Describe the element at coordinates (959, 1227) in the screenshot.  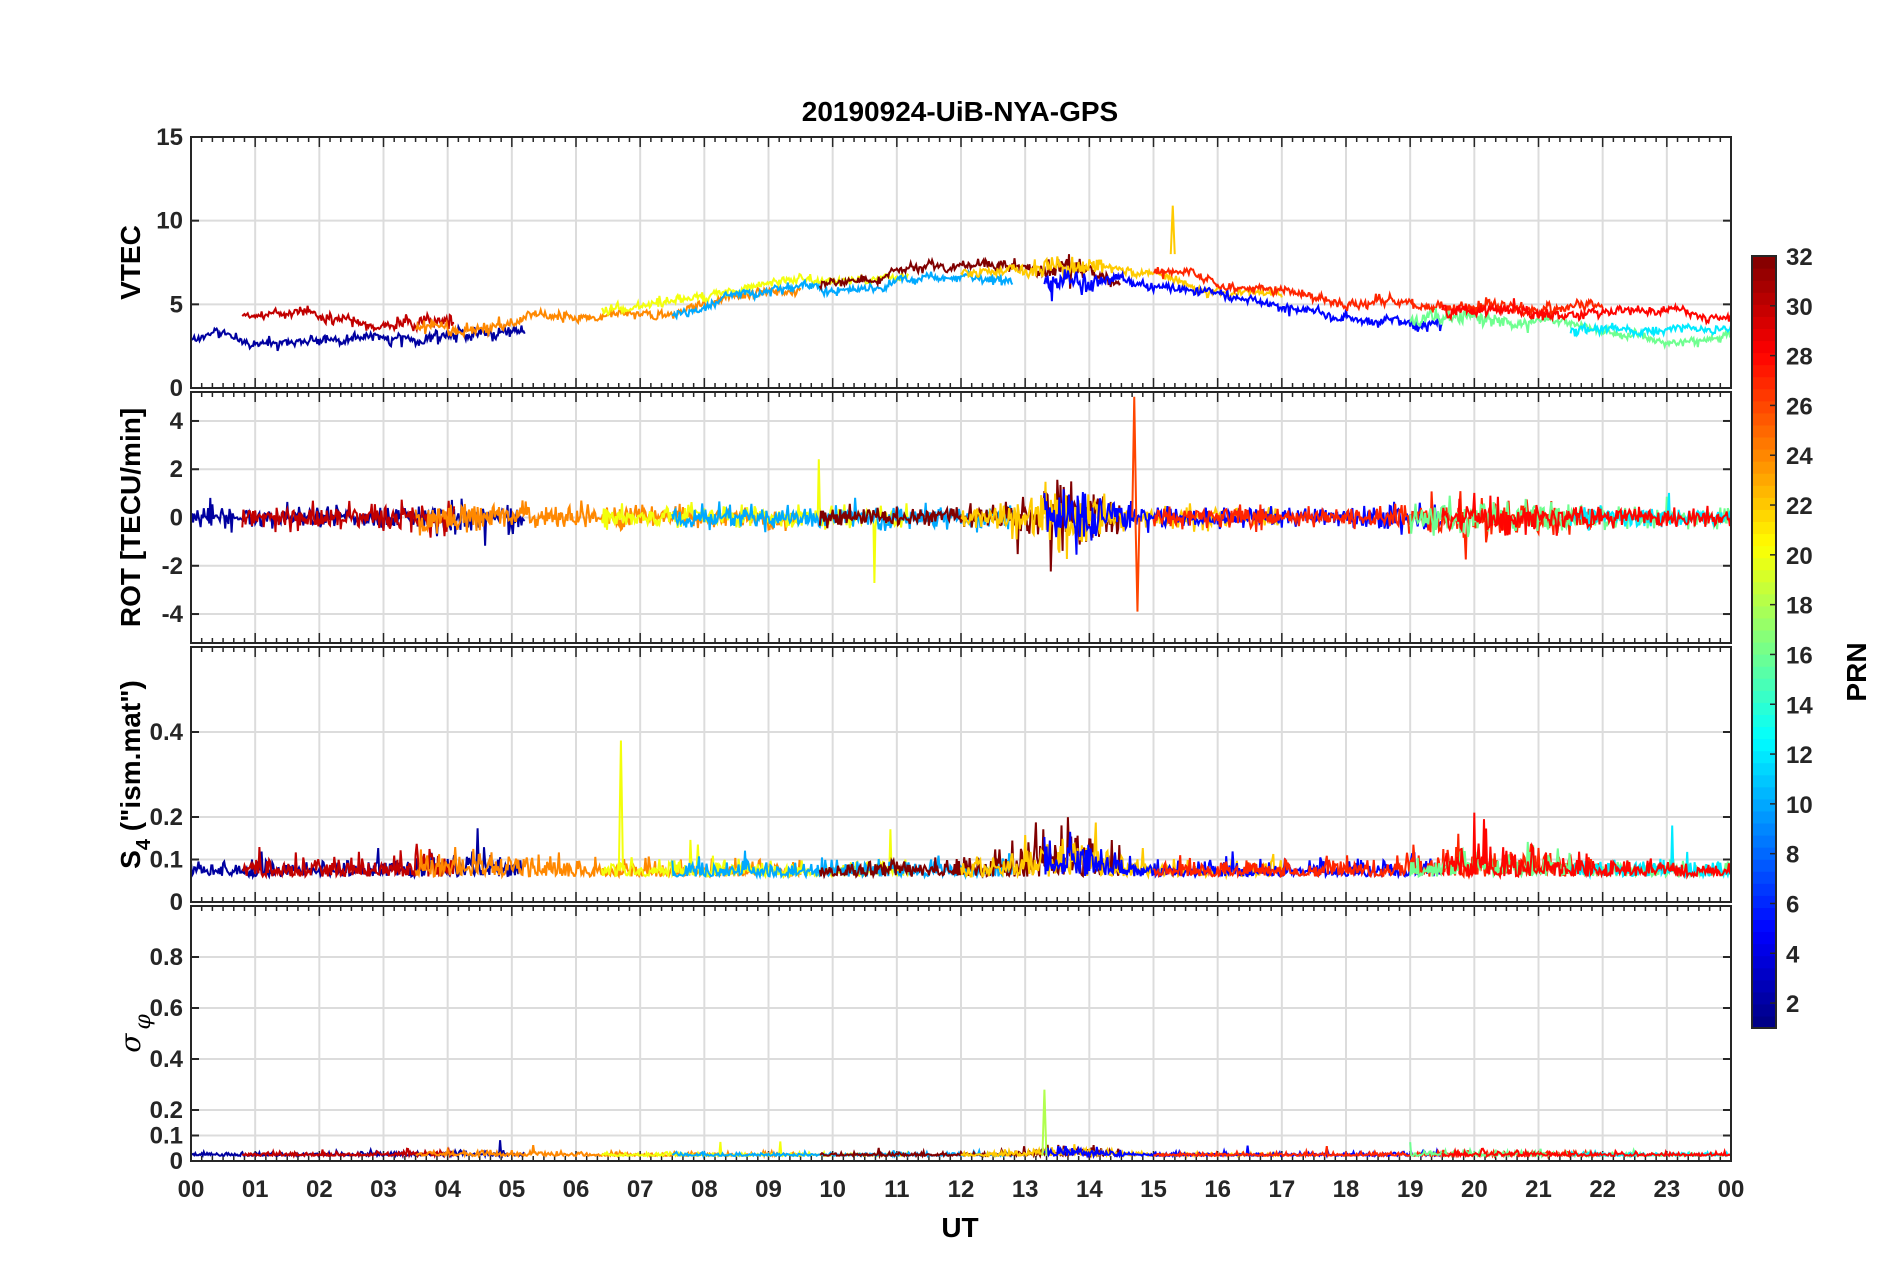
I see `x-axis-label: UT` at that location.